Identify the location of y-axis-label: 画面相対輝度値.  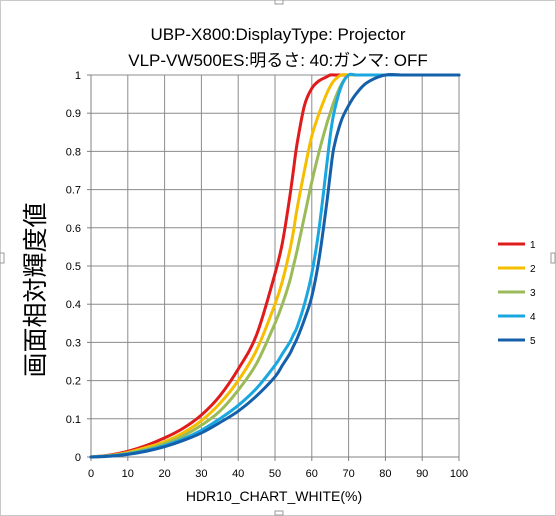
(35, 289).